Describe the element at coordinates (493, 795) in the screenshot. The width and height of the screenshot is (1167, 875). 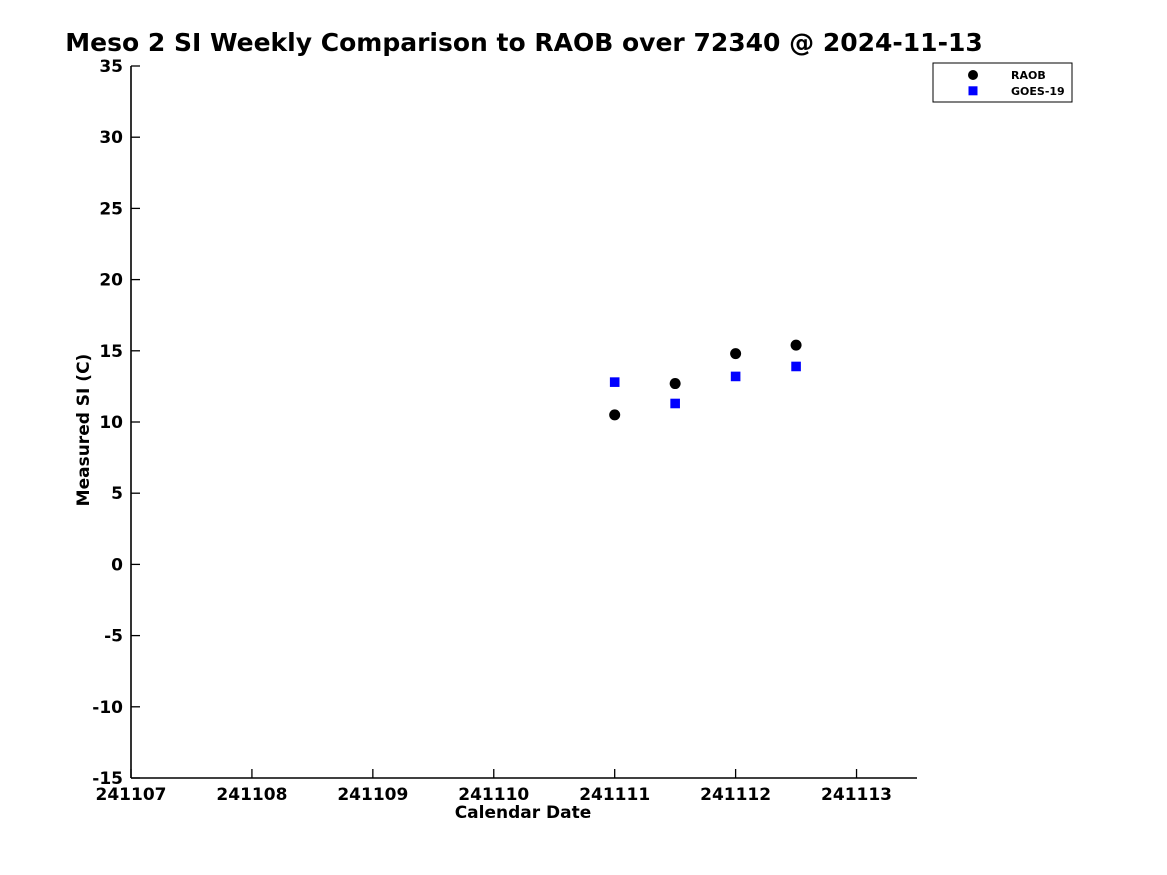
I see `x-tick-label: 241110` at that location.